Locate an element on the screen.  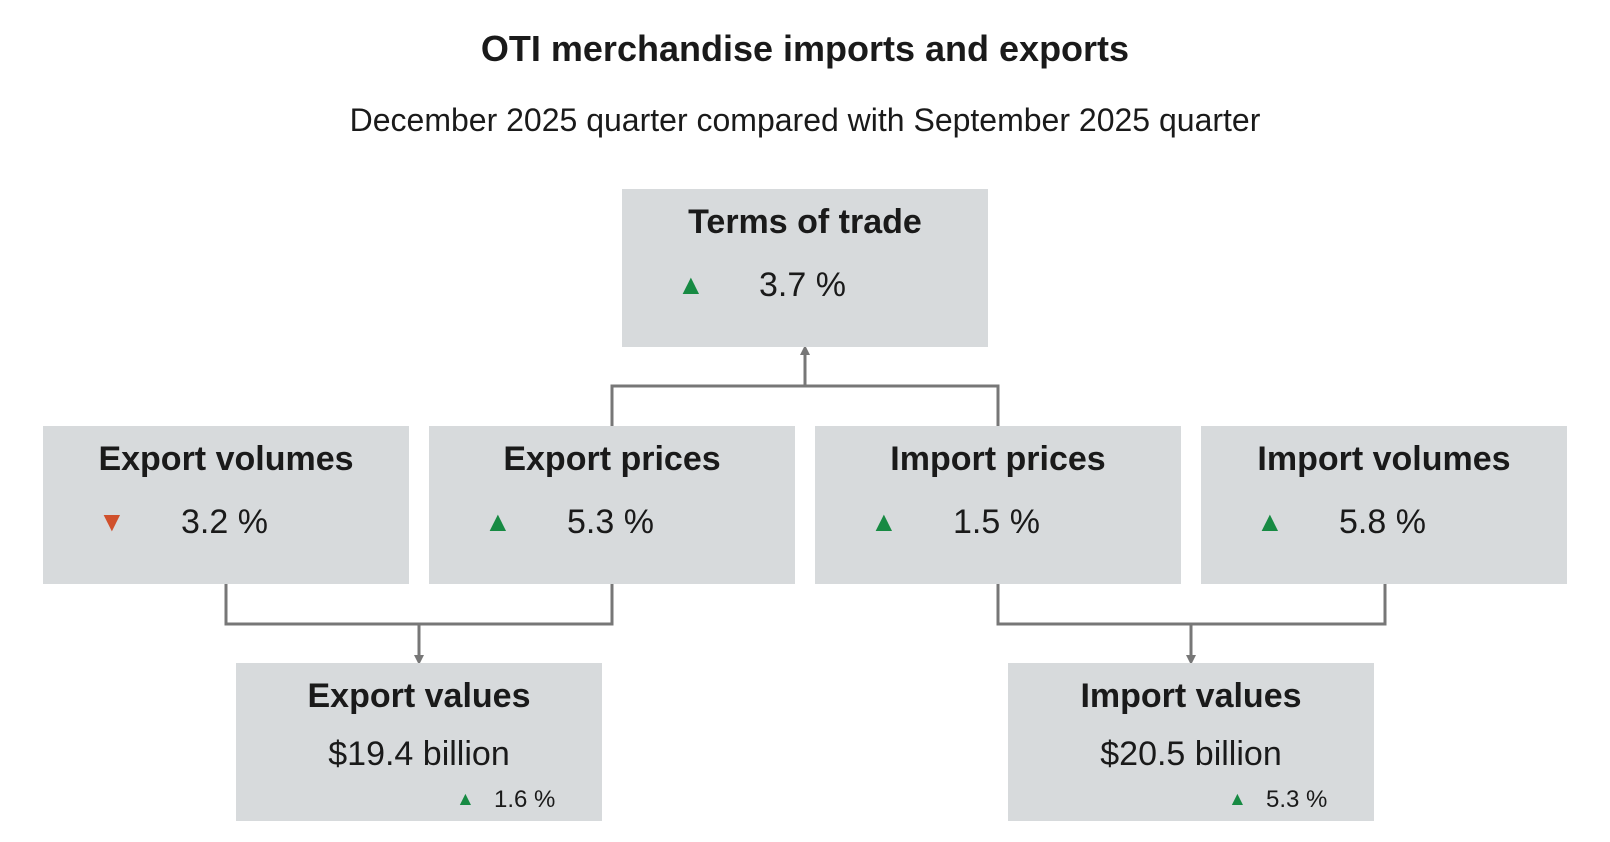
terms-of-trade-box: Terms of trade ▲ 3.7 % is located at coordinates (805, 268).